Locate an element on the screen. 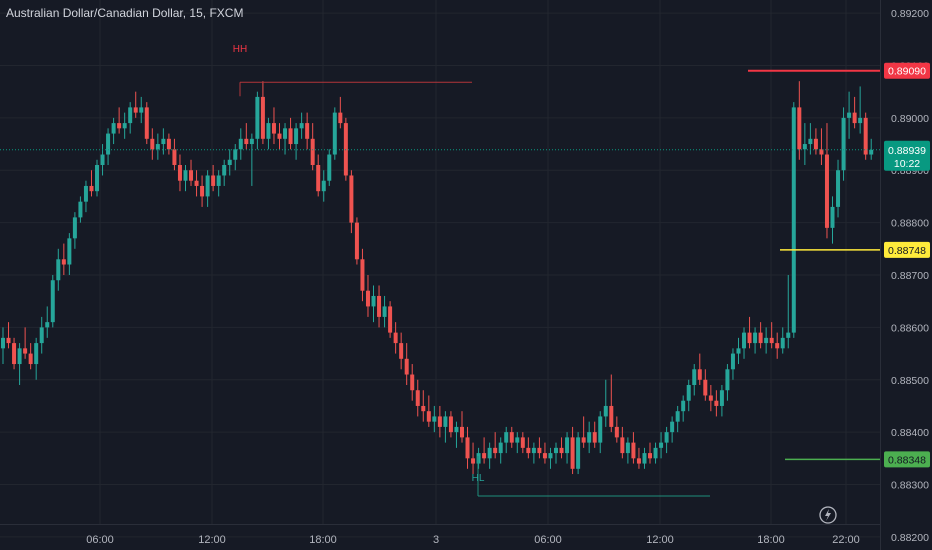  support-low-price-tag: 0.88348 is located at coordinates (907, 460).